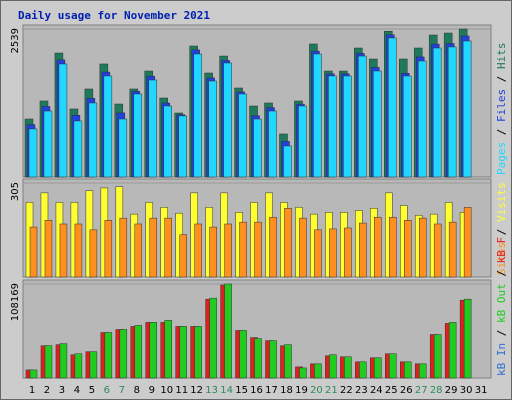 The height and width of the screenshot is (400, 512). Describe the element at coordinates (15, 191) in the screenshot. I see `y-tick-label: 305` at that location.